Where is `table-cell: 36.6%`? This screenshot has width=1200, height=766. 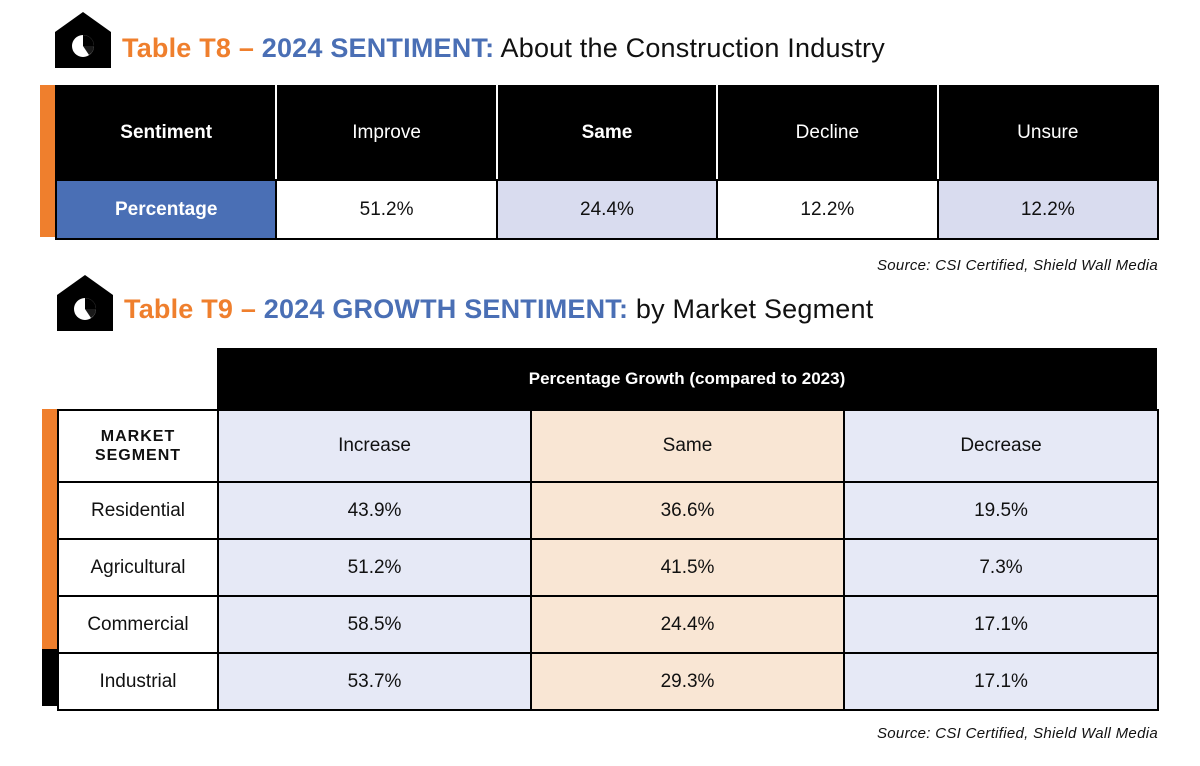 table-cell: 36.6% is located at coordinates (687, 510).